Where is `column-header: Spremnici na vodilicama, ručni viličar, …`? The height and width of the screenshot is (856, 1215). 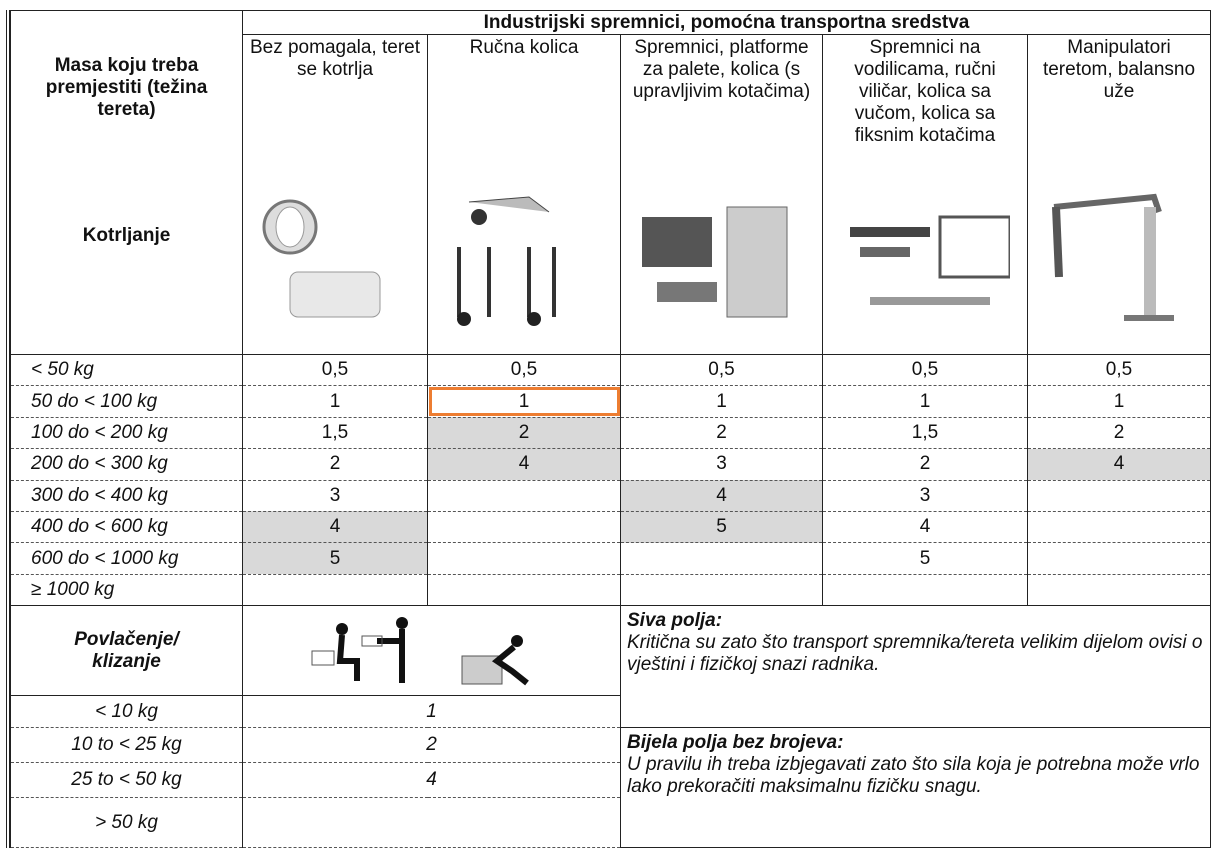
column-header: Spremnici na vodilicama, ručni viličar, … is located at coordinates (925, 194).